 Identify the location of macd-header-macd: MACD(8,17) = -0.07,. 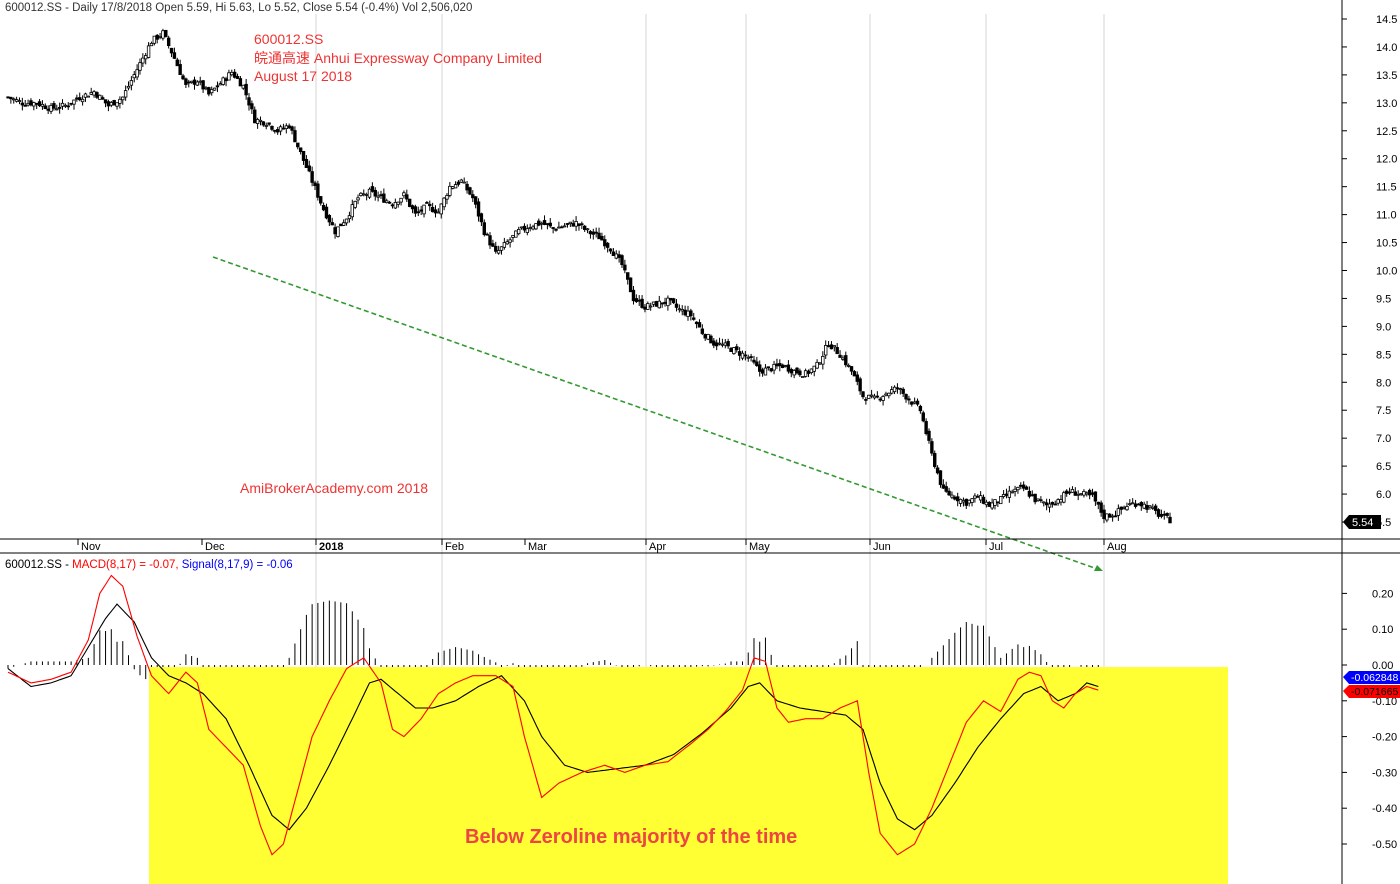
(127, 565).